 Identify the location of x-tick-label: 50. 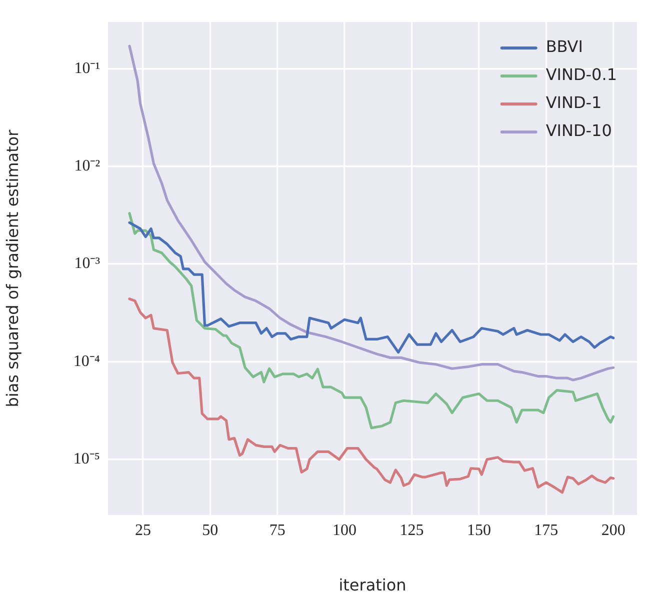
(210, 530).